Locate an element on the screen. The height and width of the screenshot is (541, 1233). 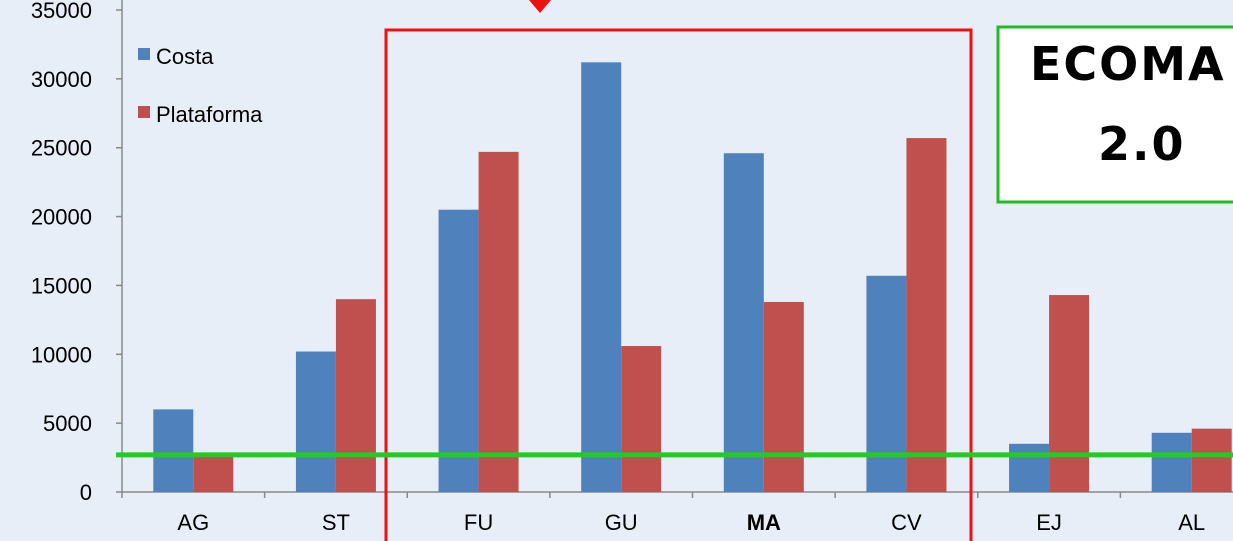
x-tick-label: FU is located at coordinates (478, 522).